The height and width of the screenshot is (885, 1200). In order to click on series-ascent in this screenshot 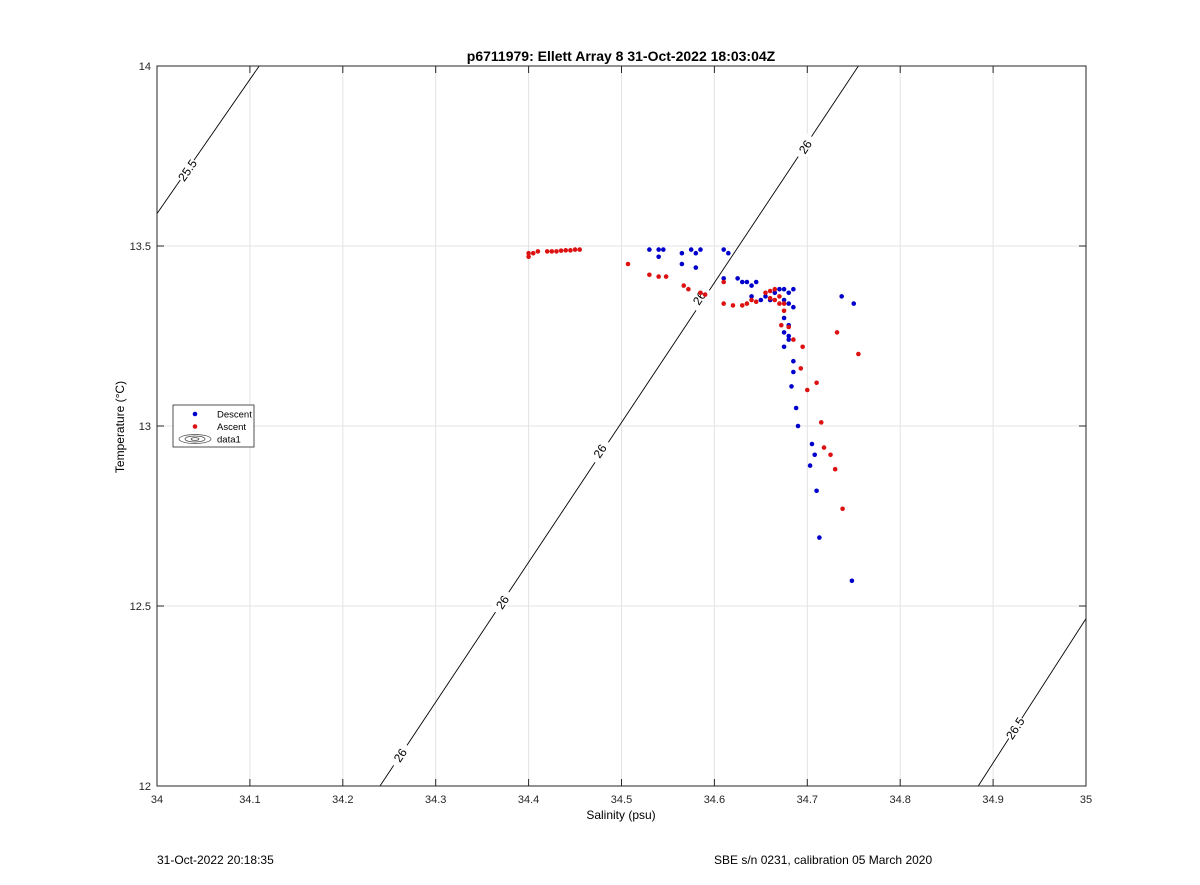, I will do `click(693, 379)`.